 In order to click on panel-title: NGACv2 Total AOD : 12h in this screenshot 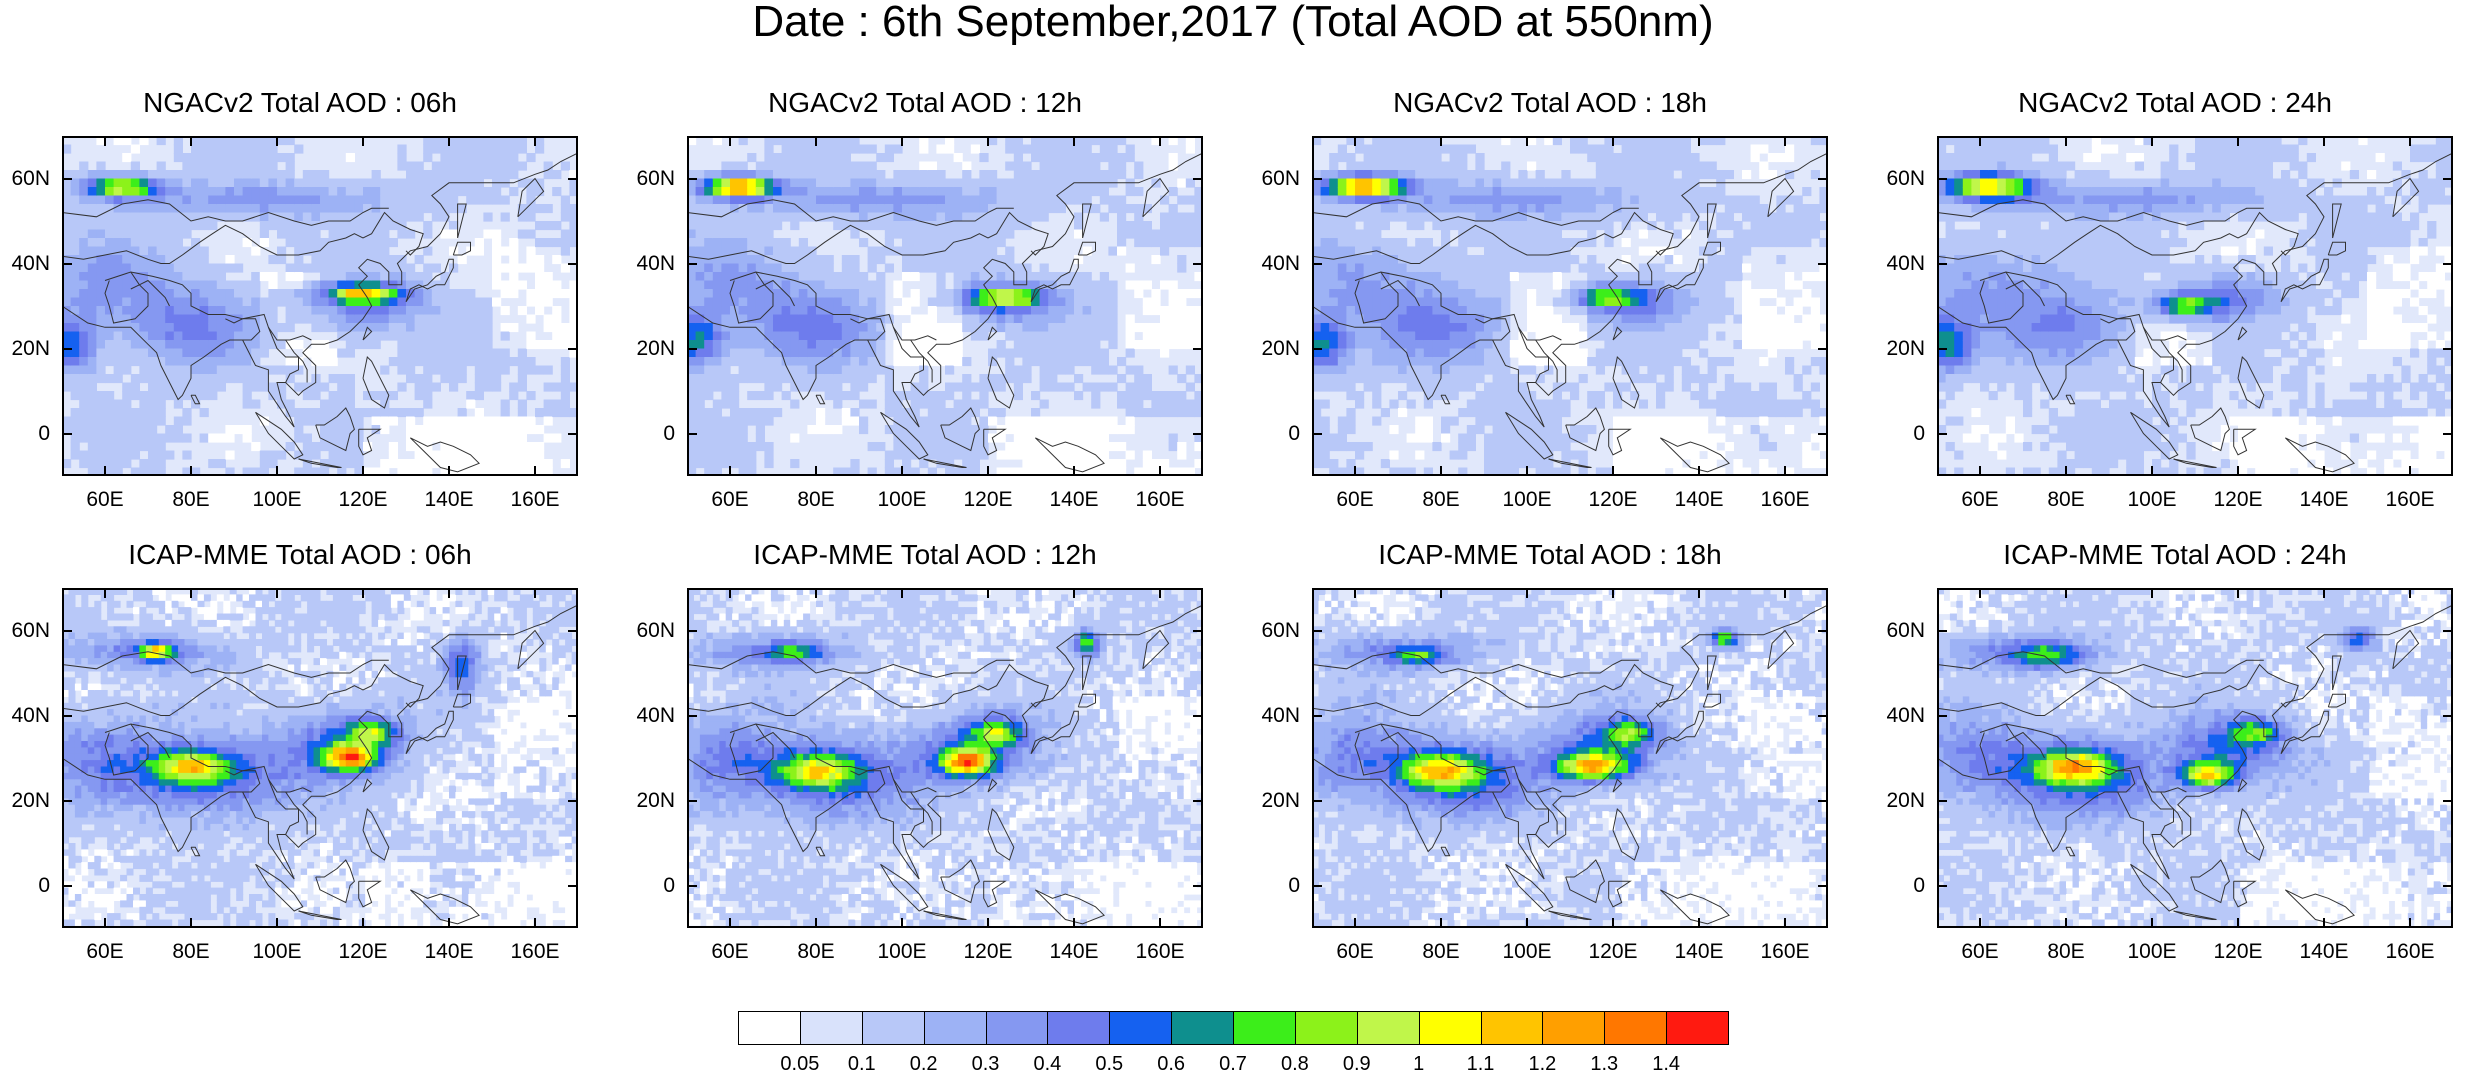, I will do `click(925, 103)`.